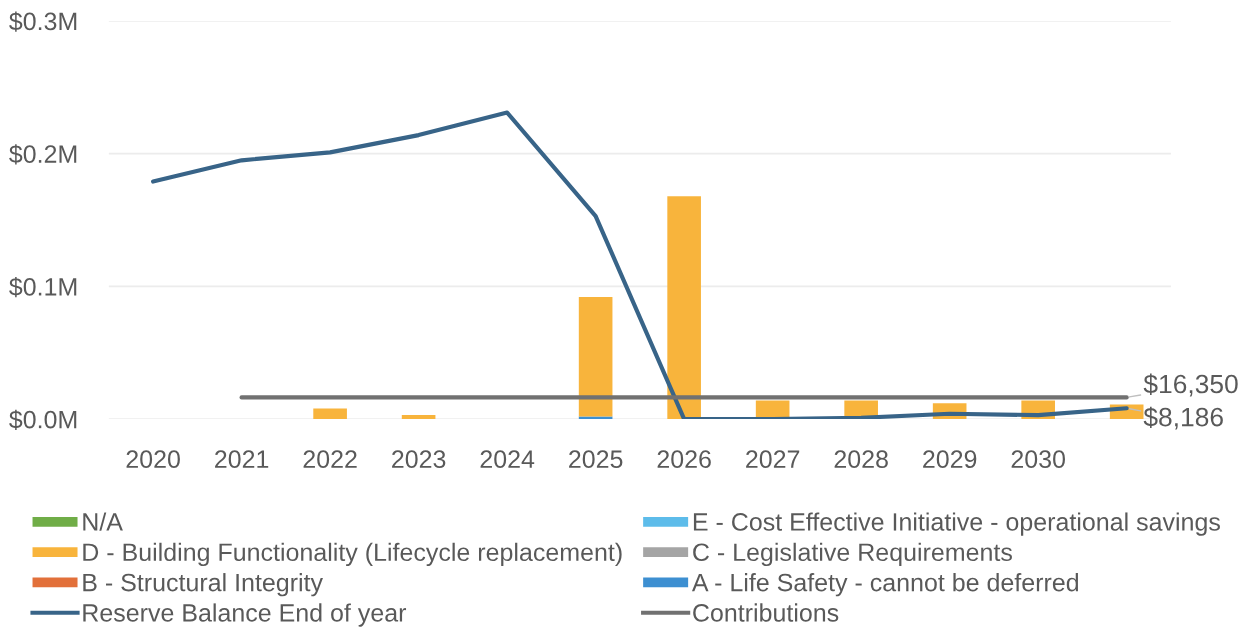 The width and height of the screenshot is (1251, 635). What do you see at coordinates (245, 615) in the screenshot?
I see `legend-label: Reserve Balance End of year` at bounding box center [245, 615].